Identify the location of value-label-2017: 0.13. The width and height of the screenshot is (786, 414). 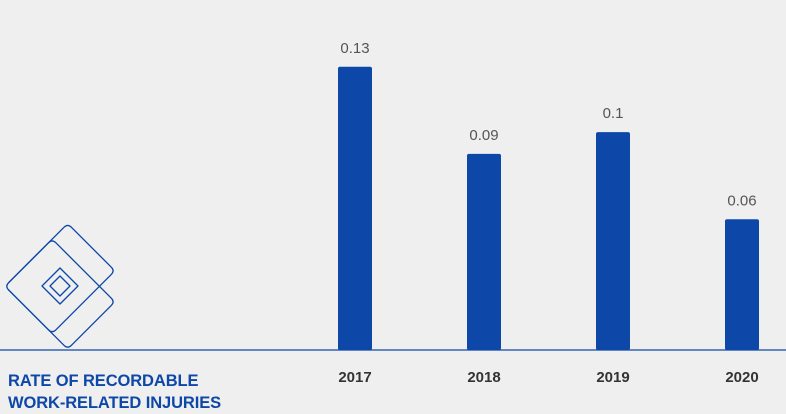
(354, 48).